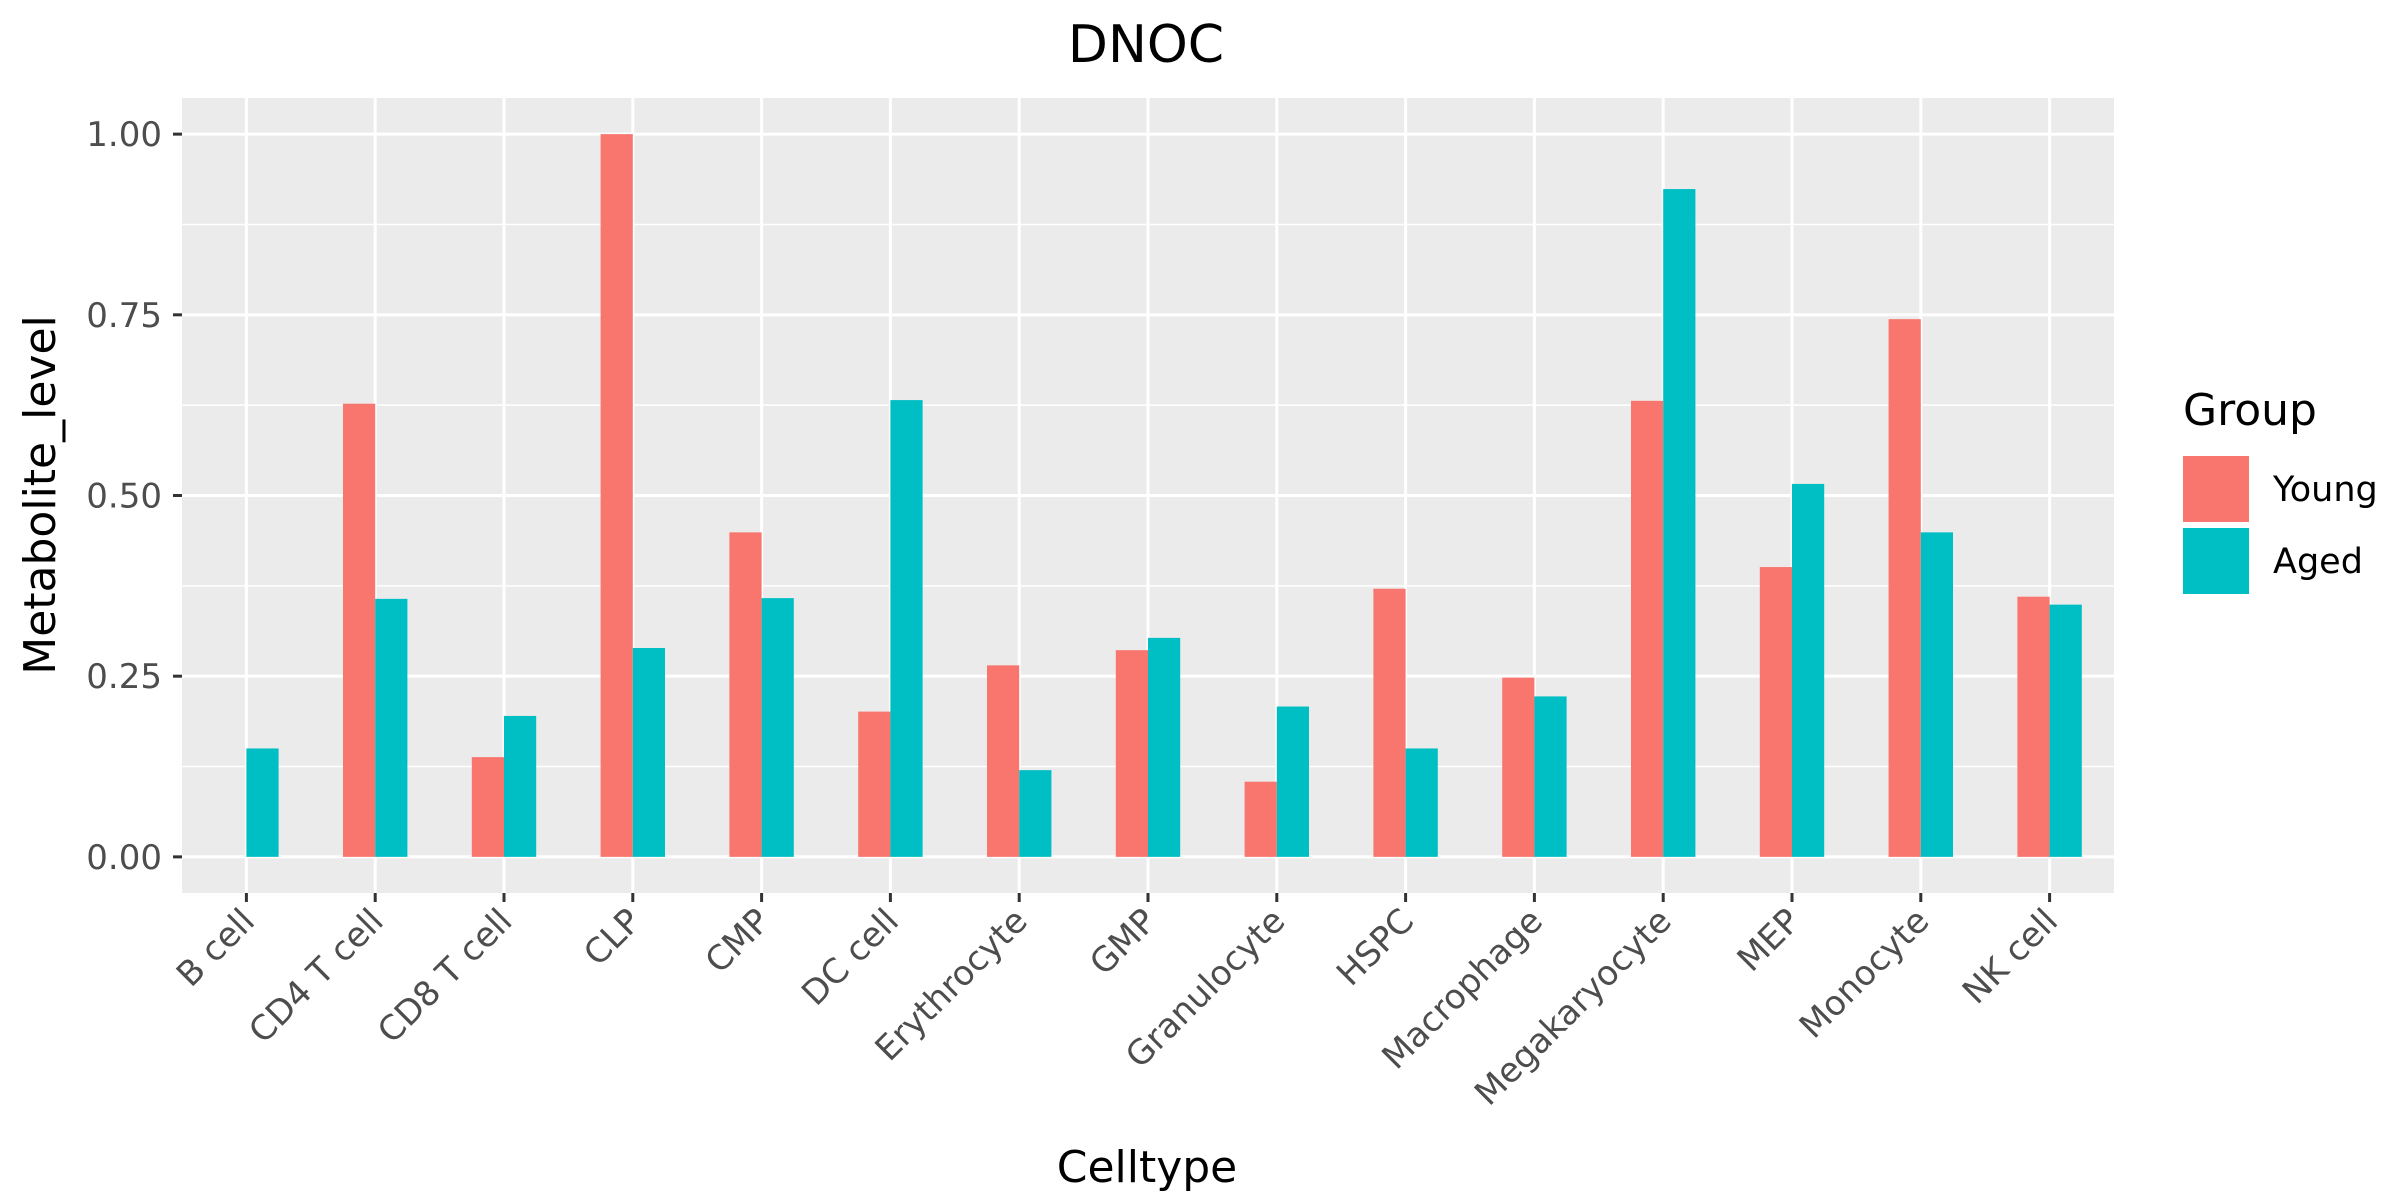  I want to click on x-tick-label: CMP, so click(738, 941).